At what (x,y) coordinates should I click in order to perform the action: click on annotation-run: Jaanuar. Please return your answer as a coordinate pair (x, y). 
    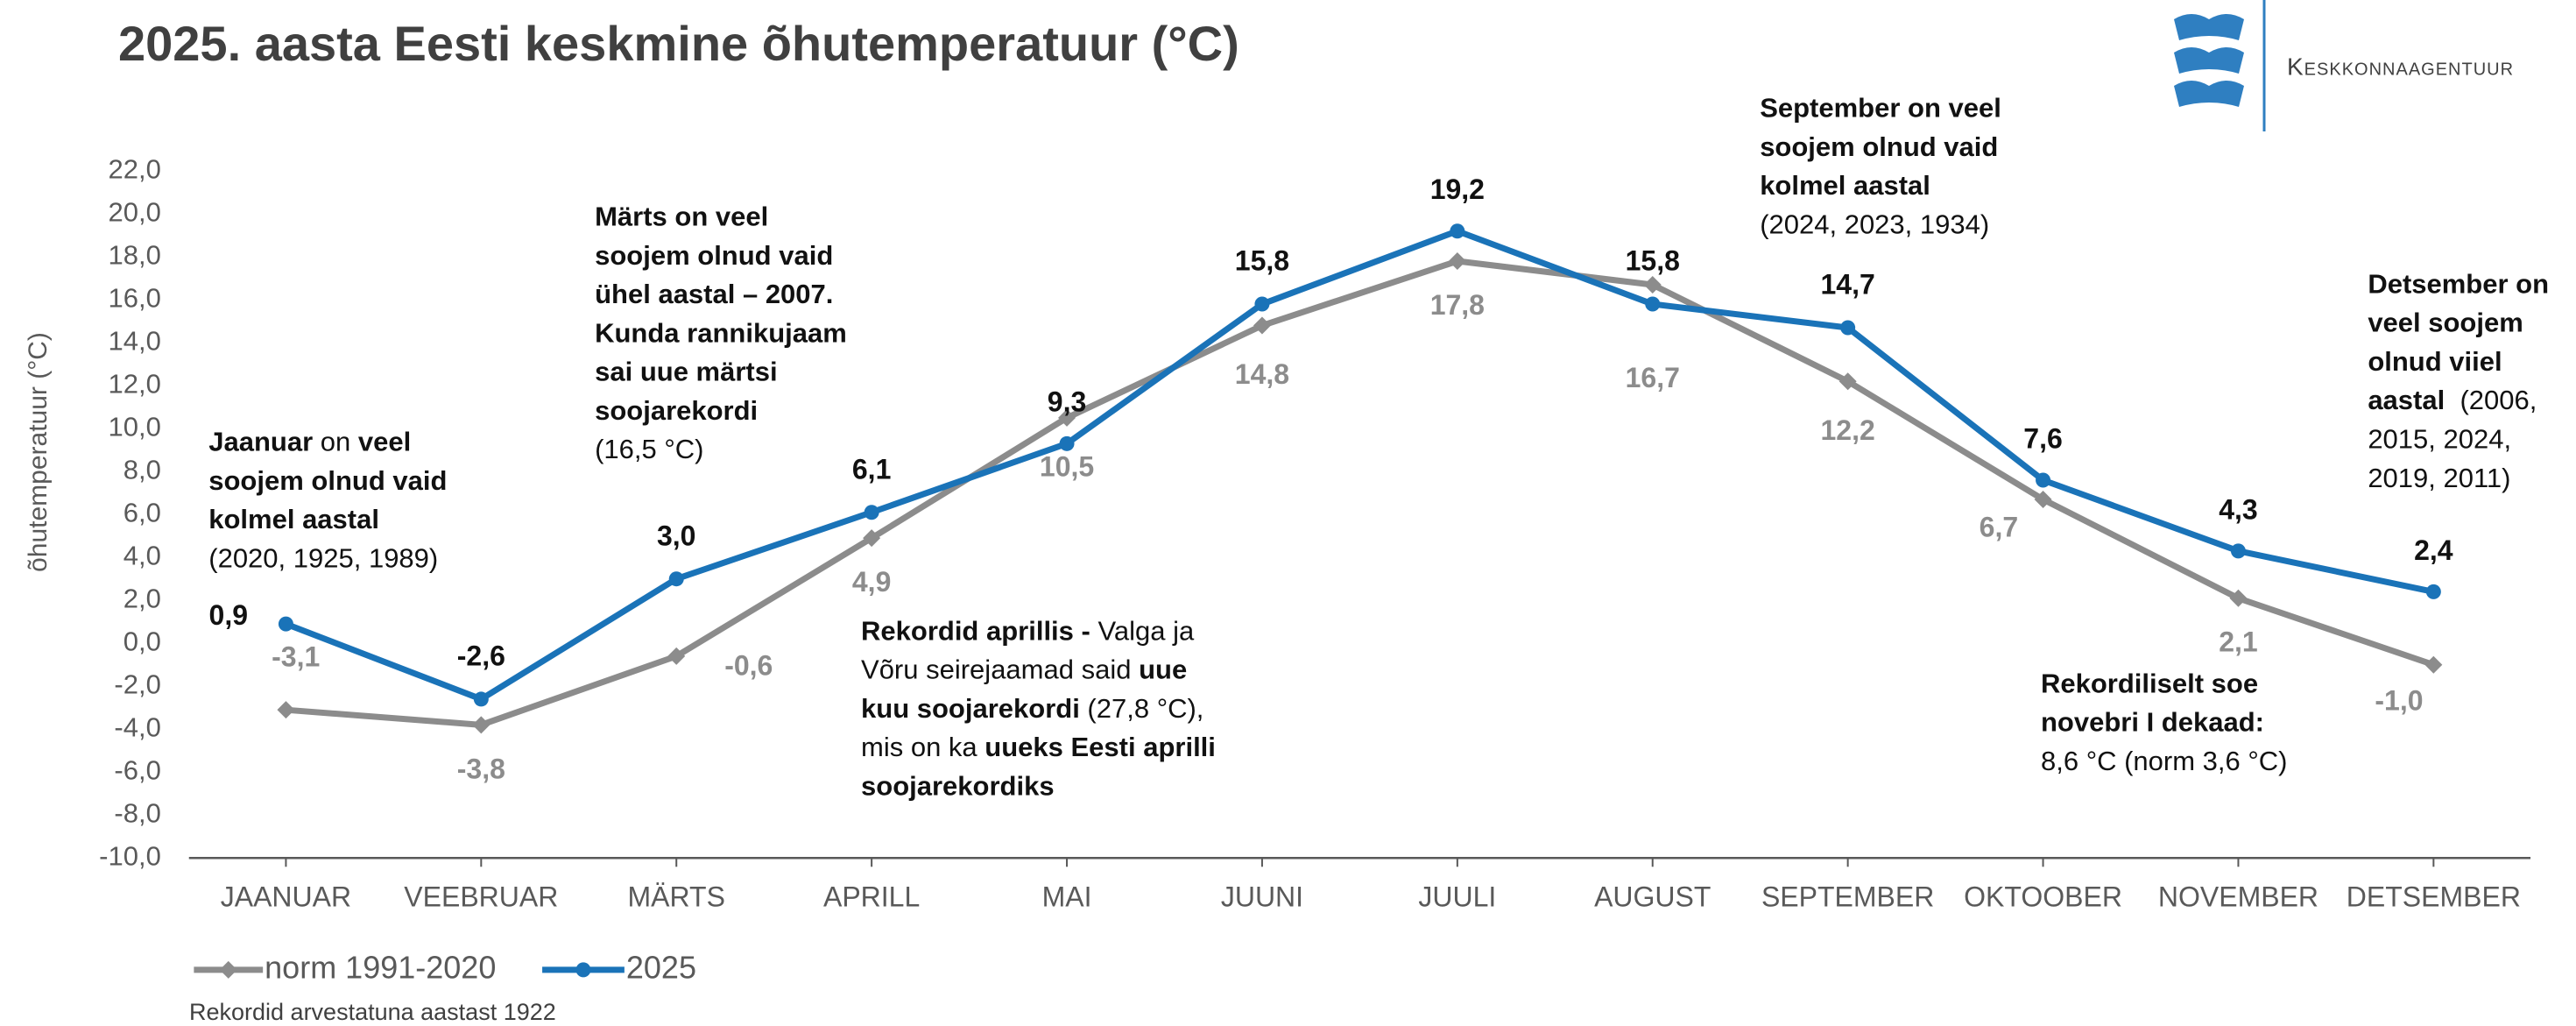
    Looking at the image, I should click on (260, 442).